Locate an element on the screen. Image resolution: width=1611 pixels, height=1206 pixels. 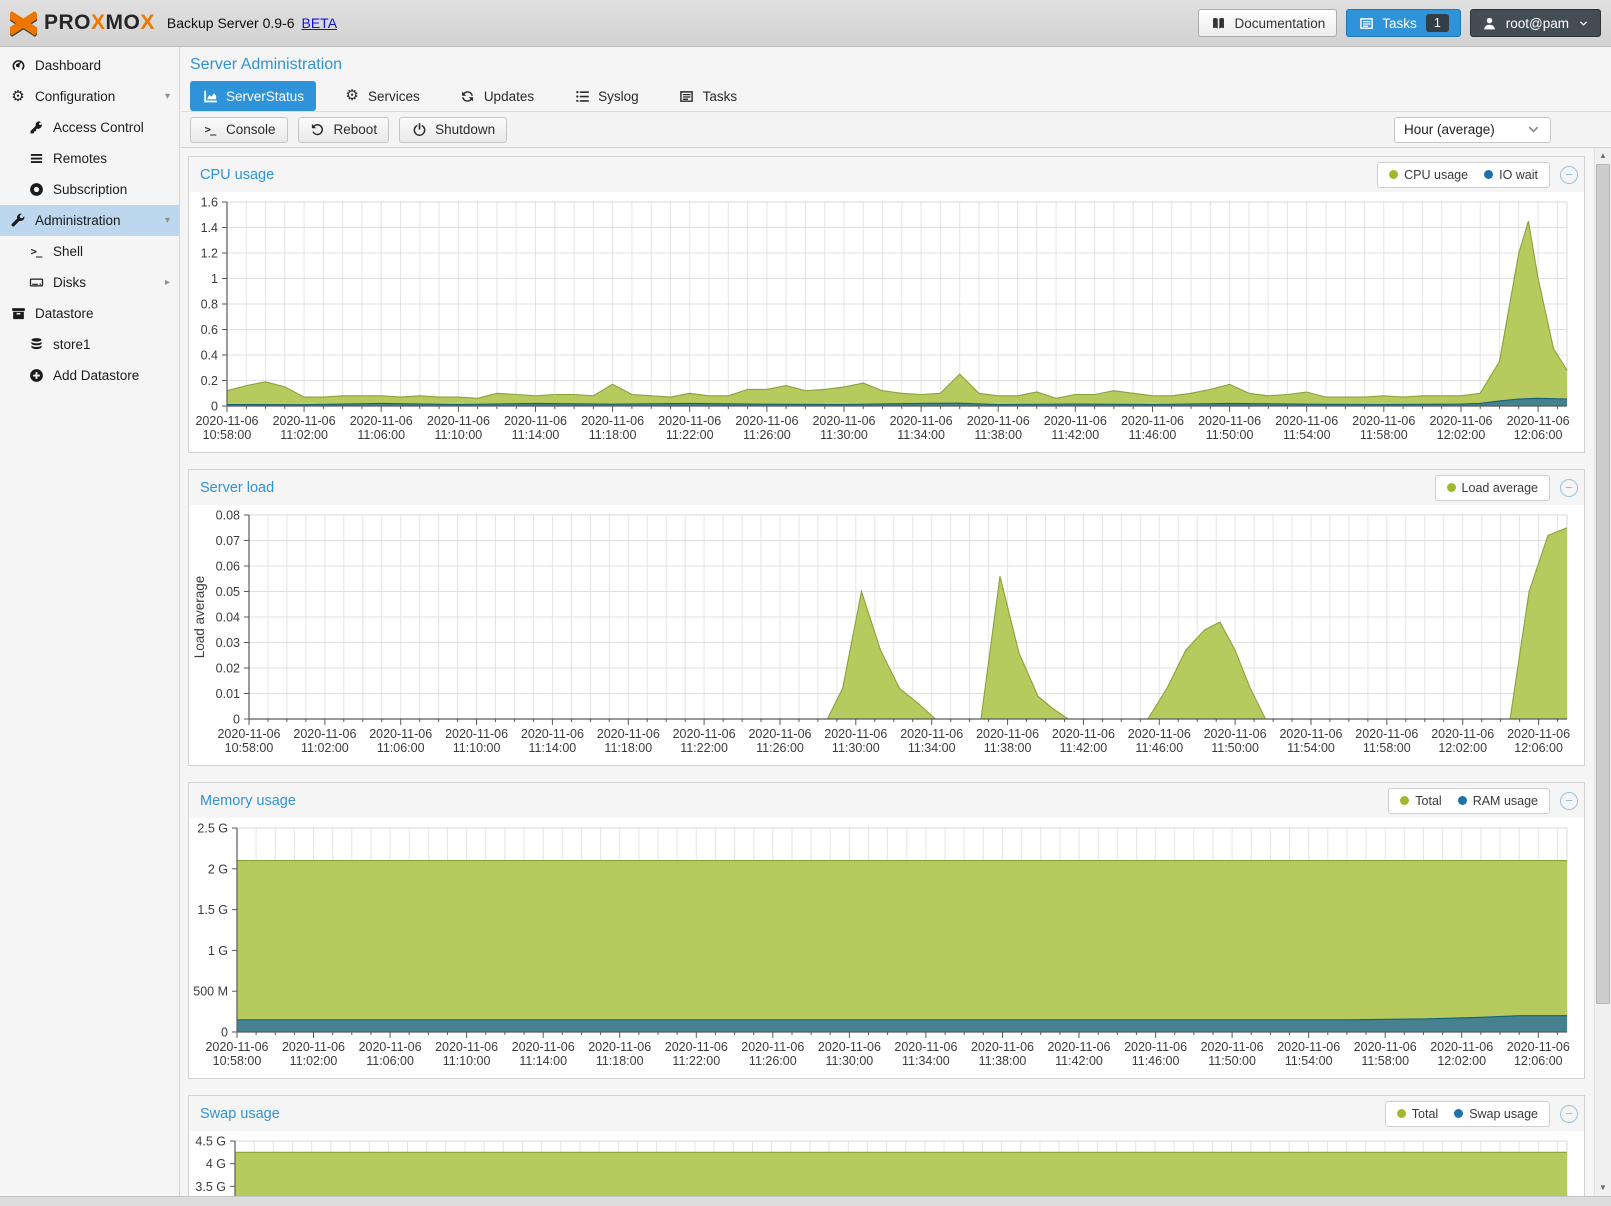
svg-text: 1.4 is located at coordinates (209, 228).